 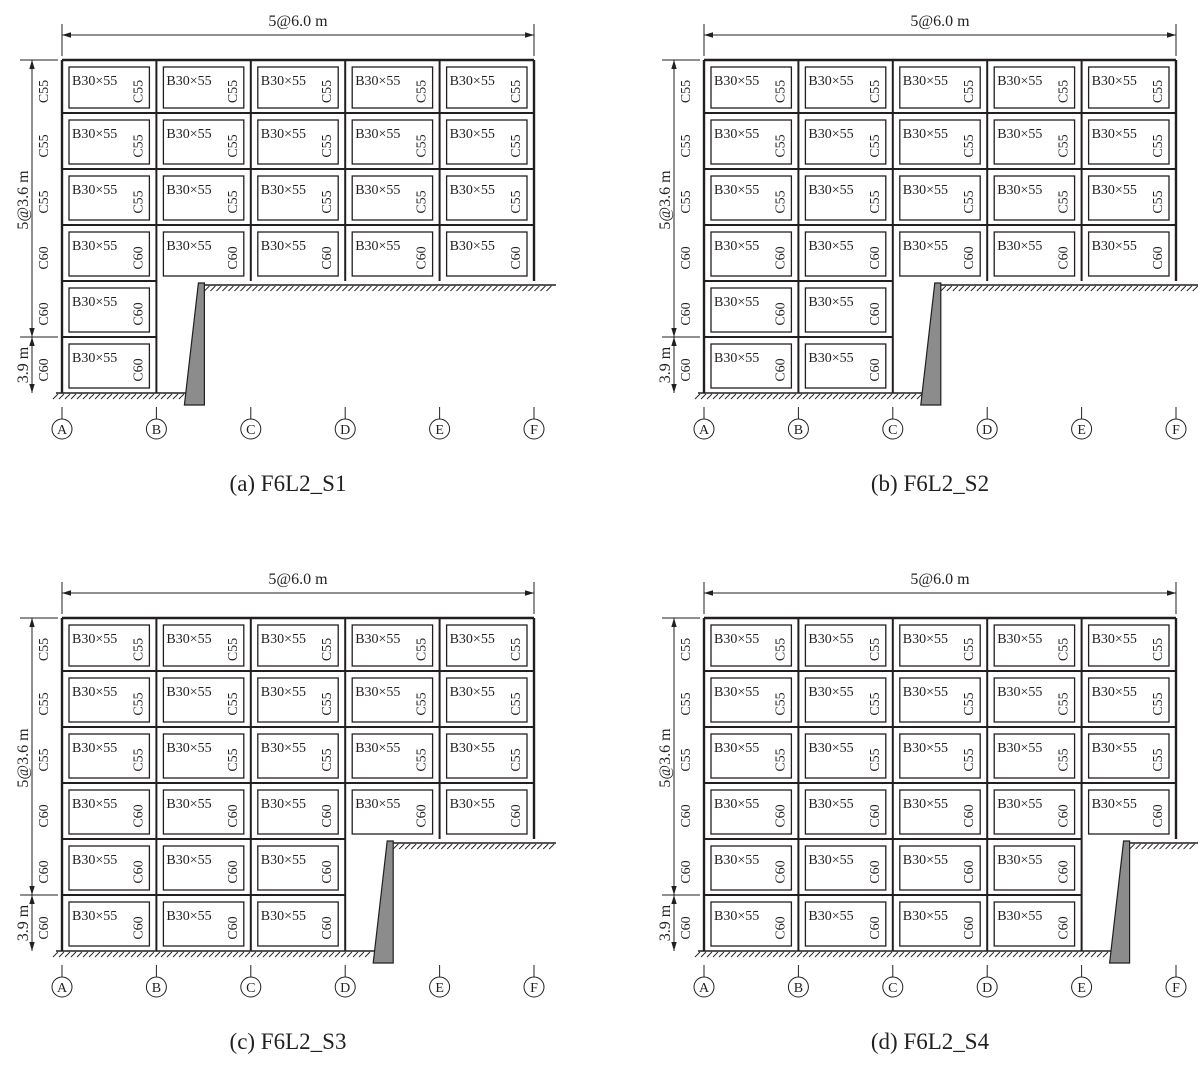 What do you see at coordinates (704, 988) in the screenshot?
I see `axis-label: A` at bounding box center [704, 988].